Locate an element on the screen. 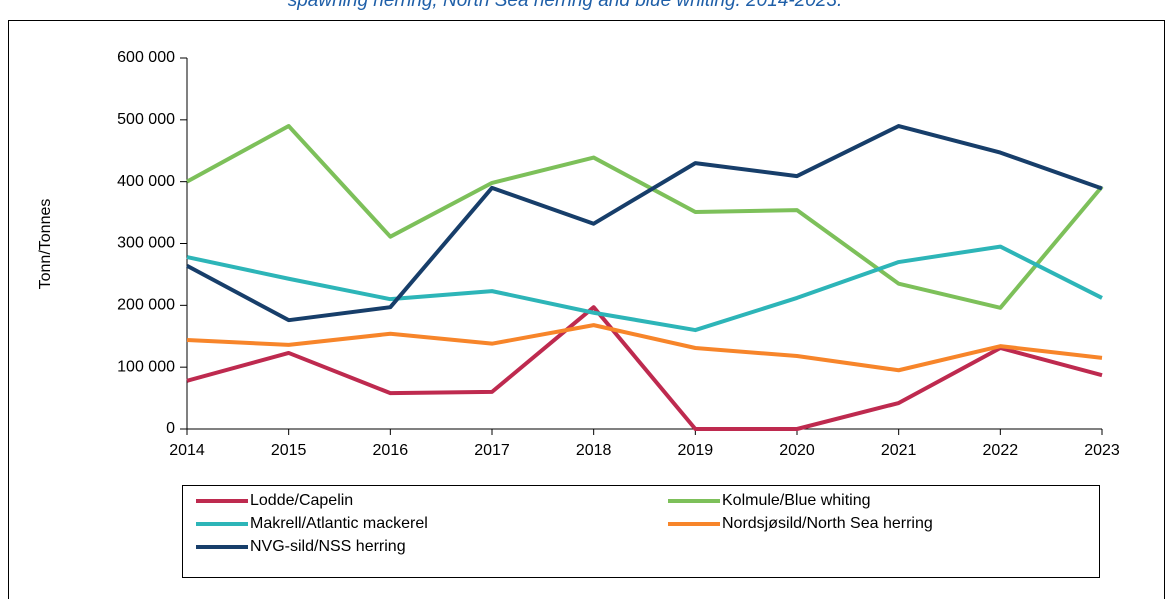 This screenshot has width=1171, height=599. y-tick-label: 200 000 is located at coordinates (146, 305).